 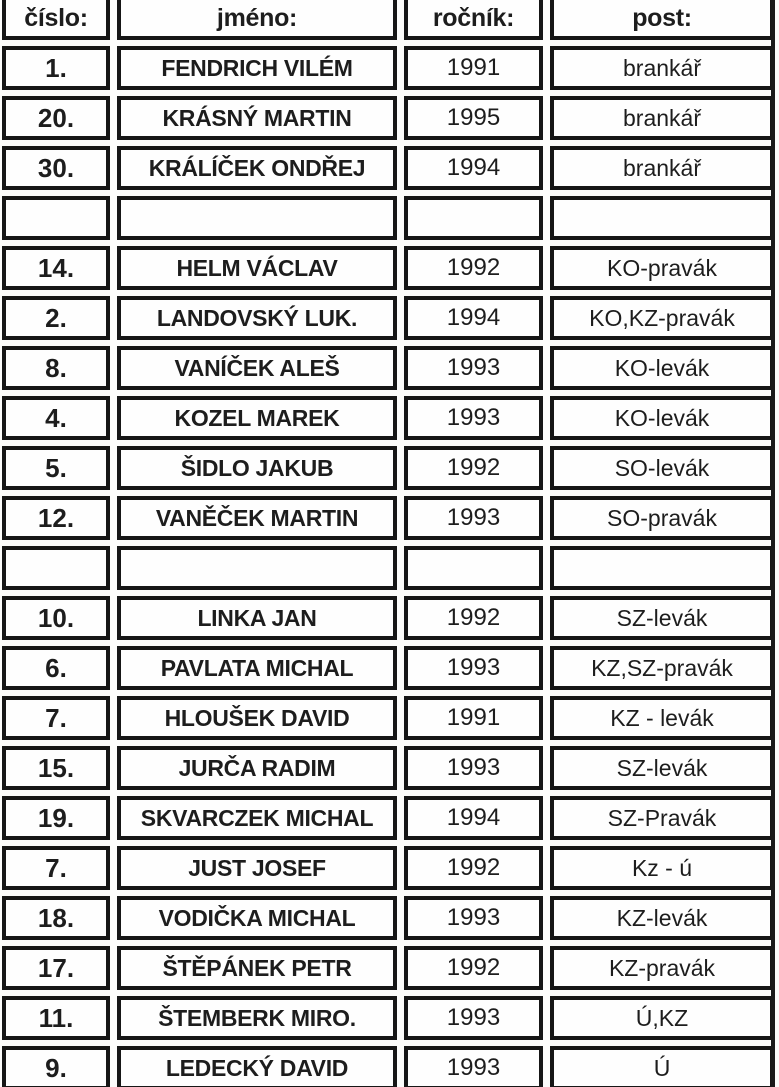 I want to click on cell-cislo: 20., so click(x=56, y=118).